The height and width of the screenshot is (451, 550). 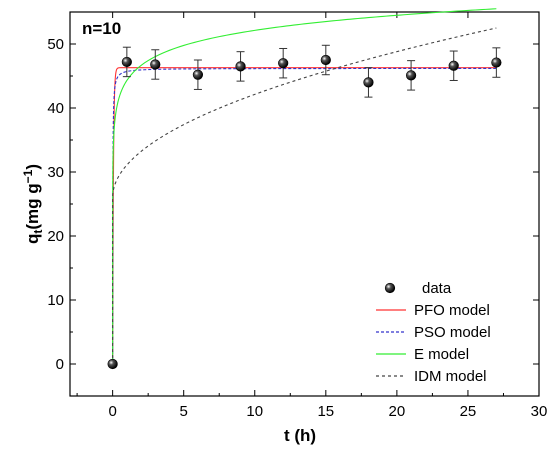 I want to click on legend-label: data, so click(x=437, y=288).